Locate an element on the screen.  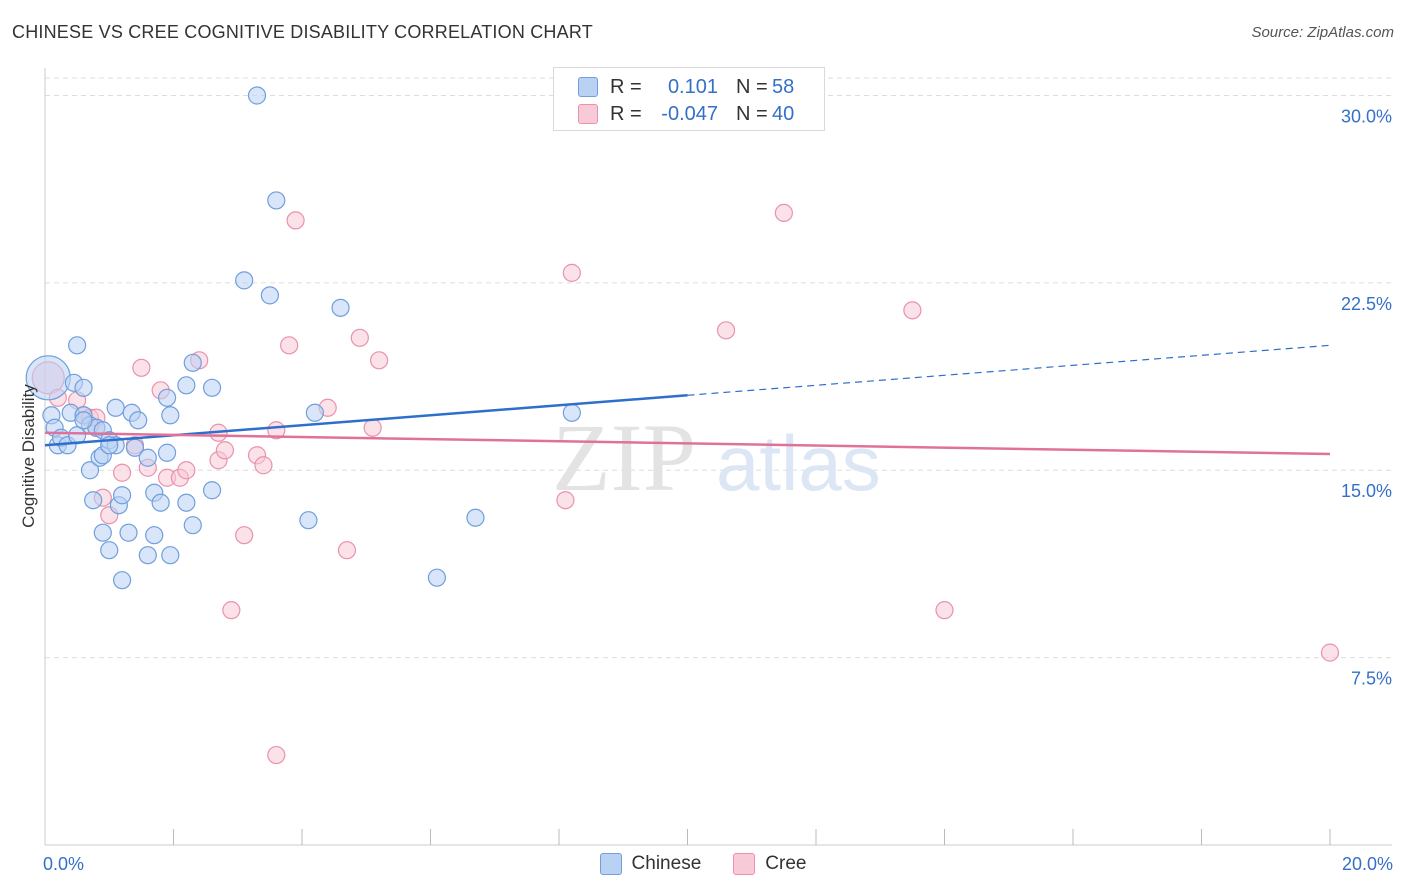
y-tick-label: 30.0% is located at coordinates (1366, 116).